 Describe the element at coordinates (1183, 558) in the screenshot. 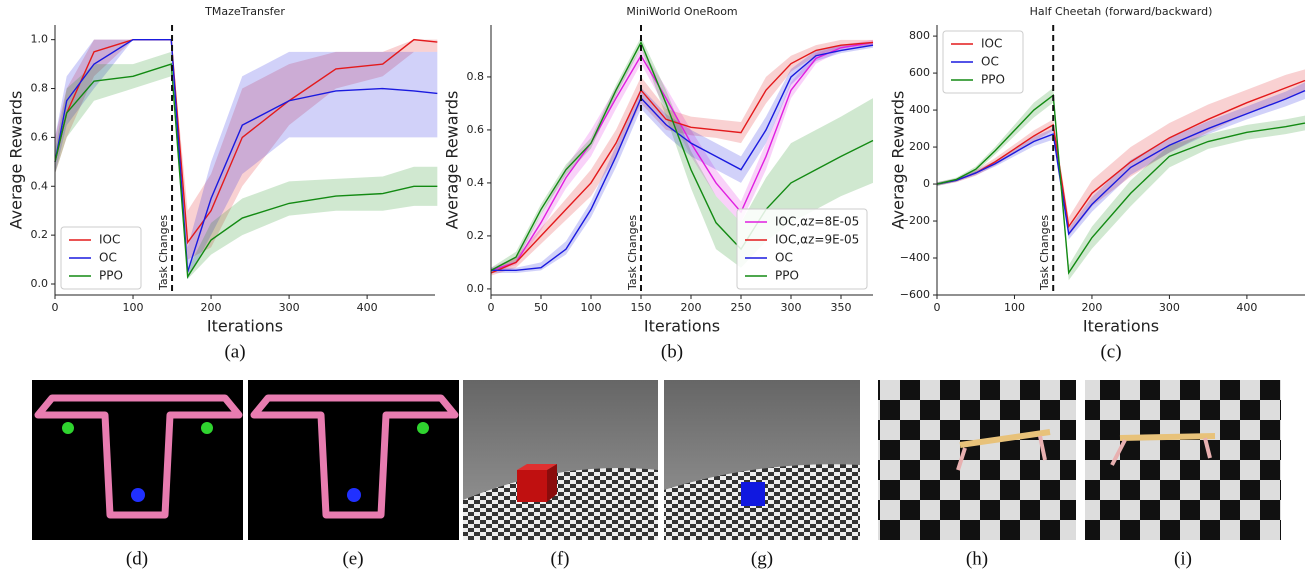

I see `image-caption: (i)` at that location.